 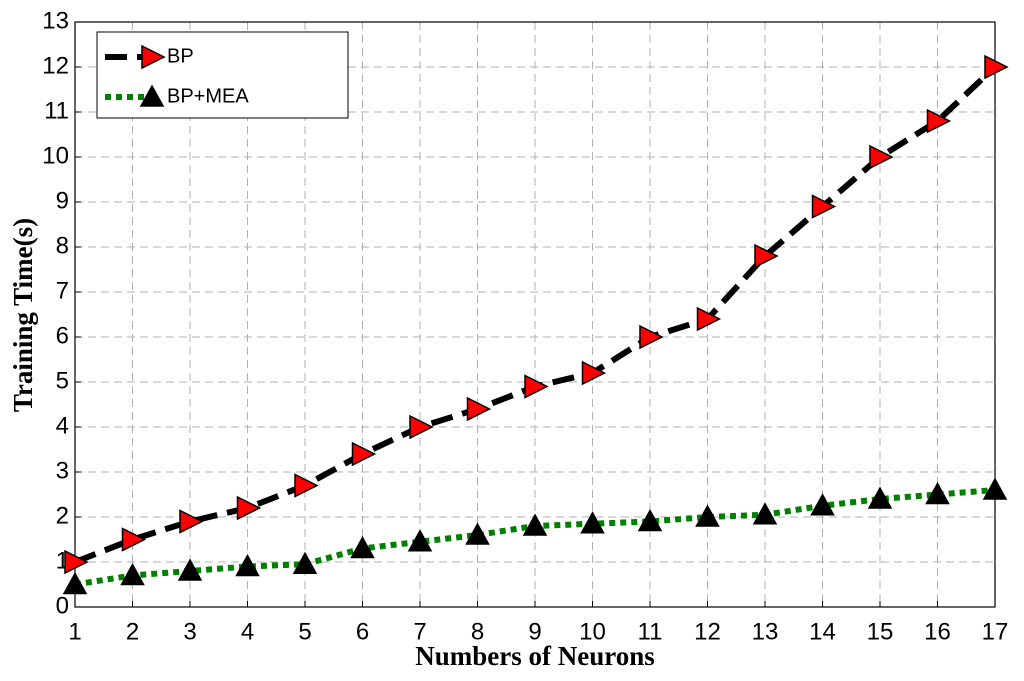 What do you see at coordinates (995, 631) in the screenshot?
I see `x-tick-label: 17` at bounding box center [995, 631].